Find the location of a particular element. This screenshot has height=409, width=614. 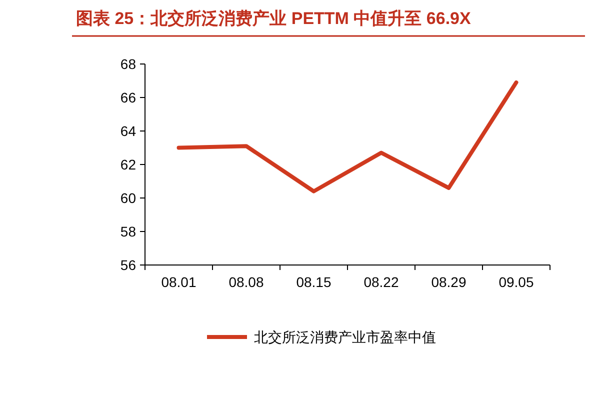

x-tick-label: 08.01 is located at coordinates (178, 282).